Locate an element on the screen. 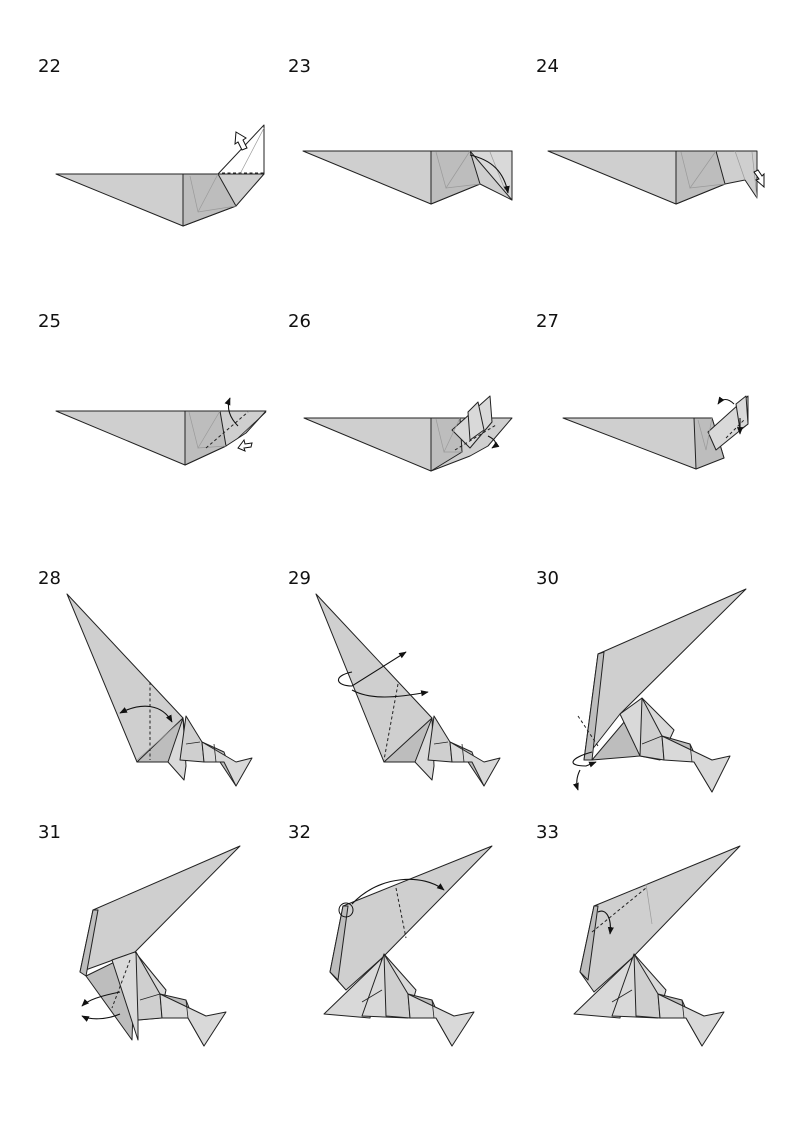  step-28: 28 is located at coordinates (145, 677).